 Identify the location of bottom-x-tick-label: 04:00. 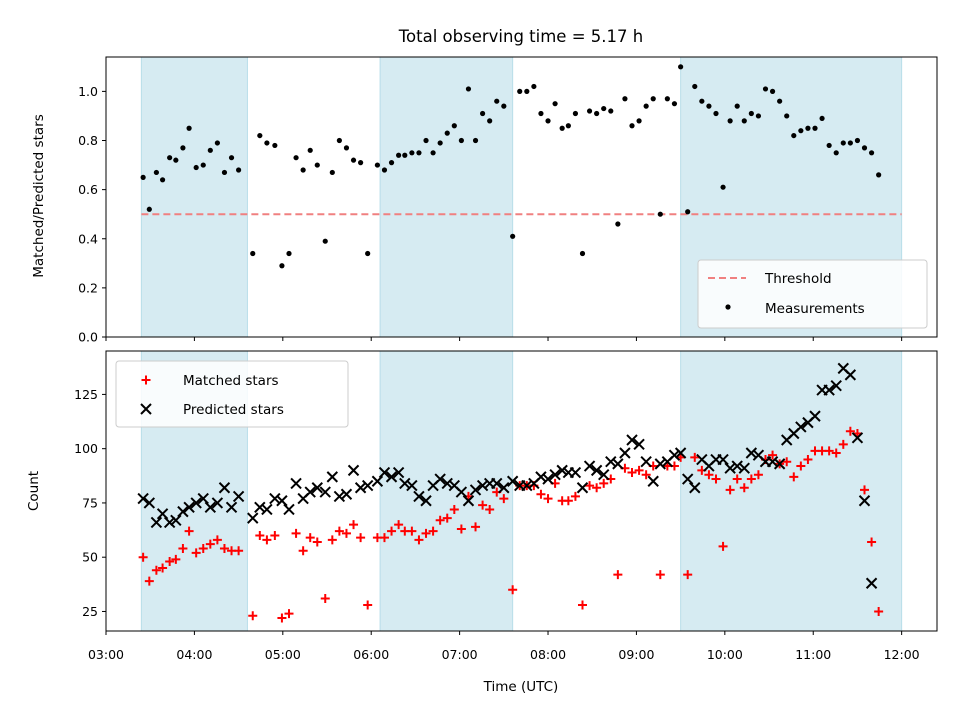
(194, 654).